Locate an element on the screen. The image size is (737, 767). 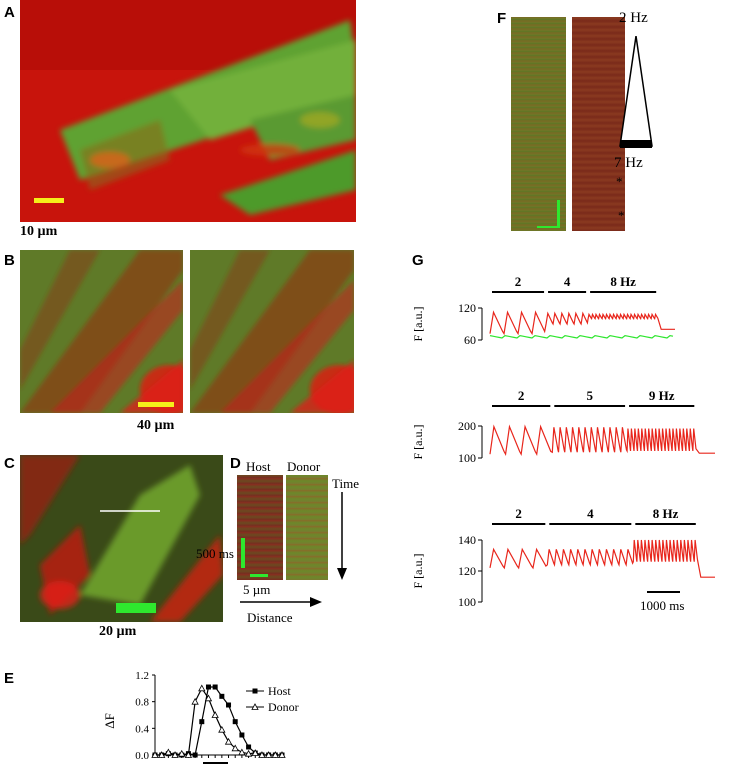
distance-scale-bar is located at coordinates (259, 575).